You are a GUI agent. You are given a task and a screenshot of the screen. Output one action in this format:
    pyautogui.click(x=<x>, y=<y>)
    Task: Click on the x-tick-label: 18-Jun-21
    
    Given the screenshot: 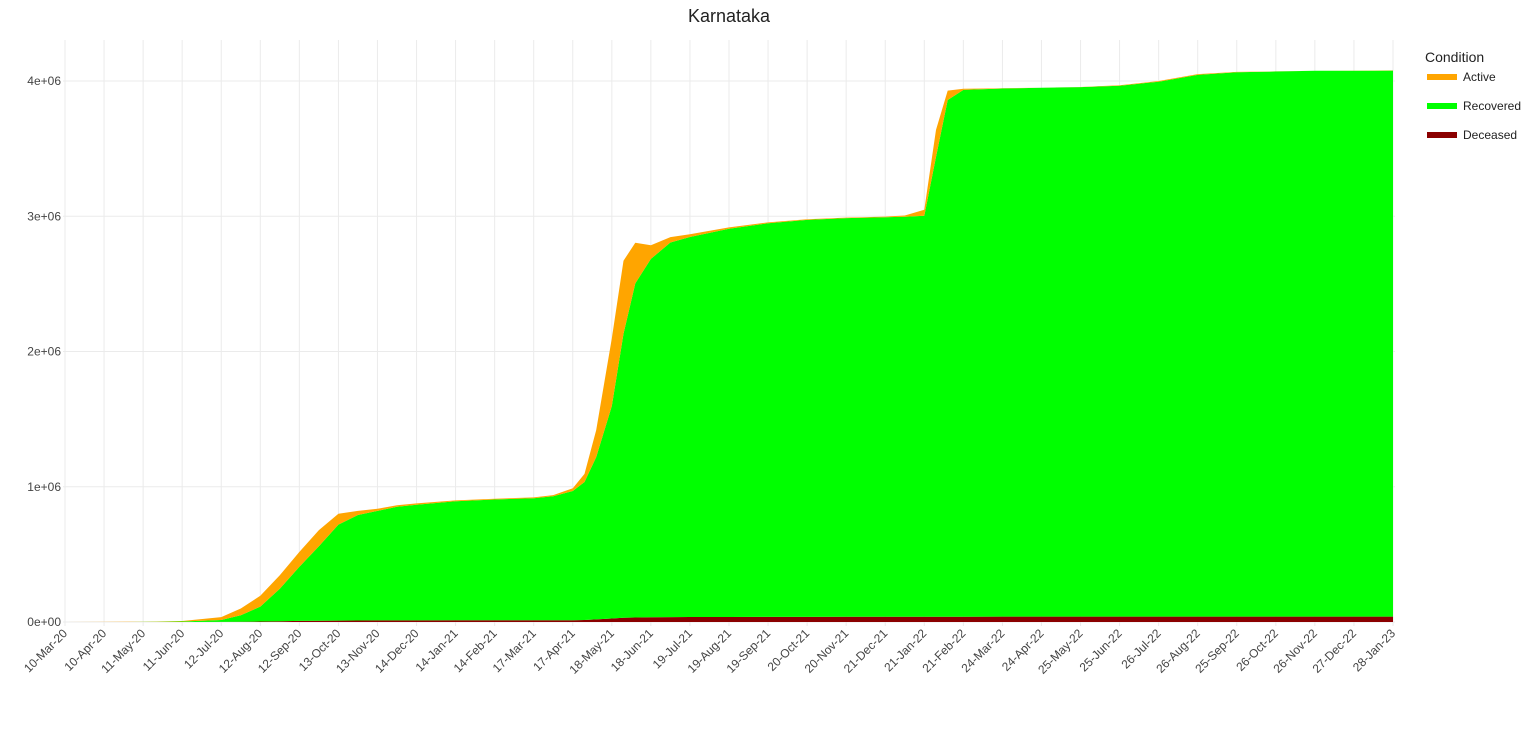 What is the action you would take?
    pyautogui.click(x=632, y=650)
    